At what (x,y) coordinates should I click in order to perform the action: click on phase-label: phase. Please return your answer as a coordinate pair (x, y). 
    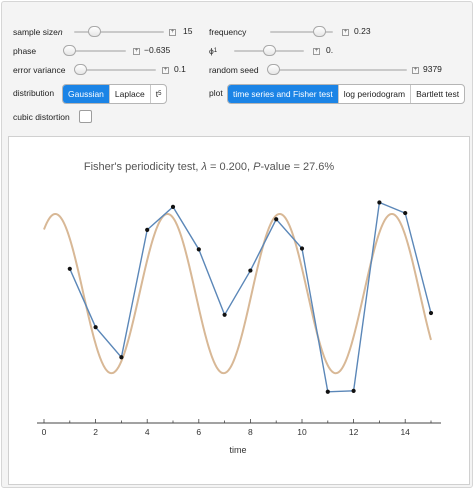
    Looking at the image, I should click on (25, 51).